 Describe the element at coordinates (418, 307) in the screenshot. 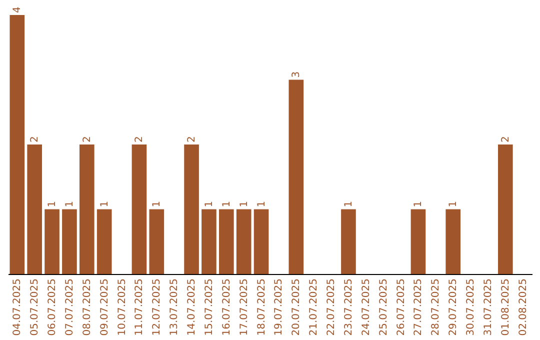

I see `x-tick-label: 27.07.2025` at that location.